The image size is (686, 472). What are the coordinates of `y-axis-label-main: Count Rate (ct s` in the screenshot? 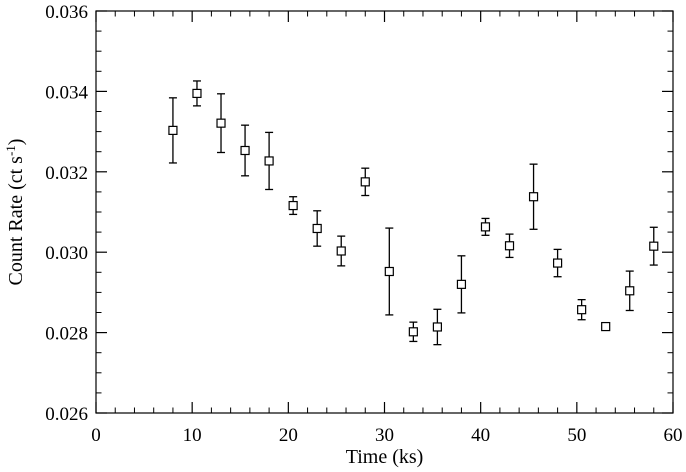 It's located at (16, 221).